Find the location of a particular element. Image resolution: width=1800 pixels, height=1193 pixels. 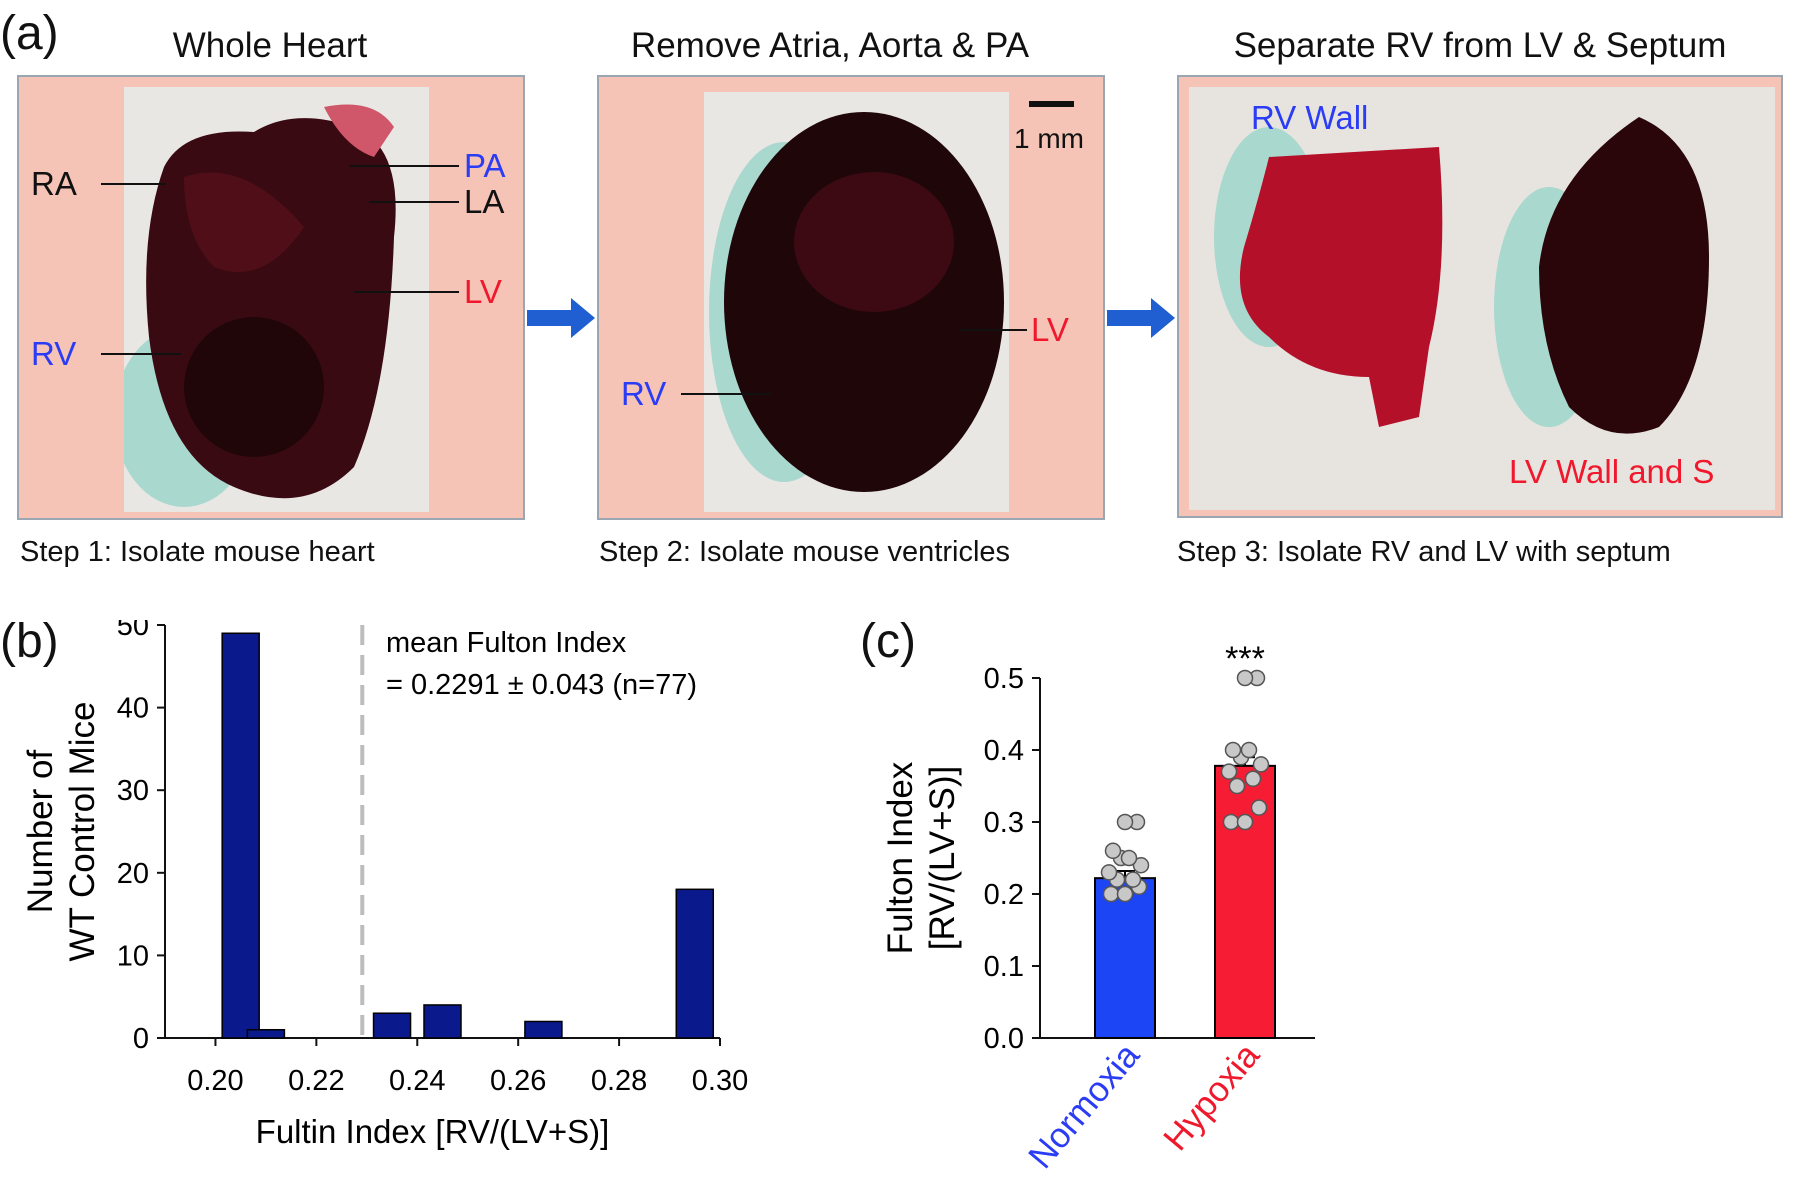

whole-heart-image is located at coordinates (260, 305).